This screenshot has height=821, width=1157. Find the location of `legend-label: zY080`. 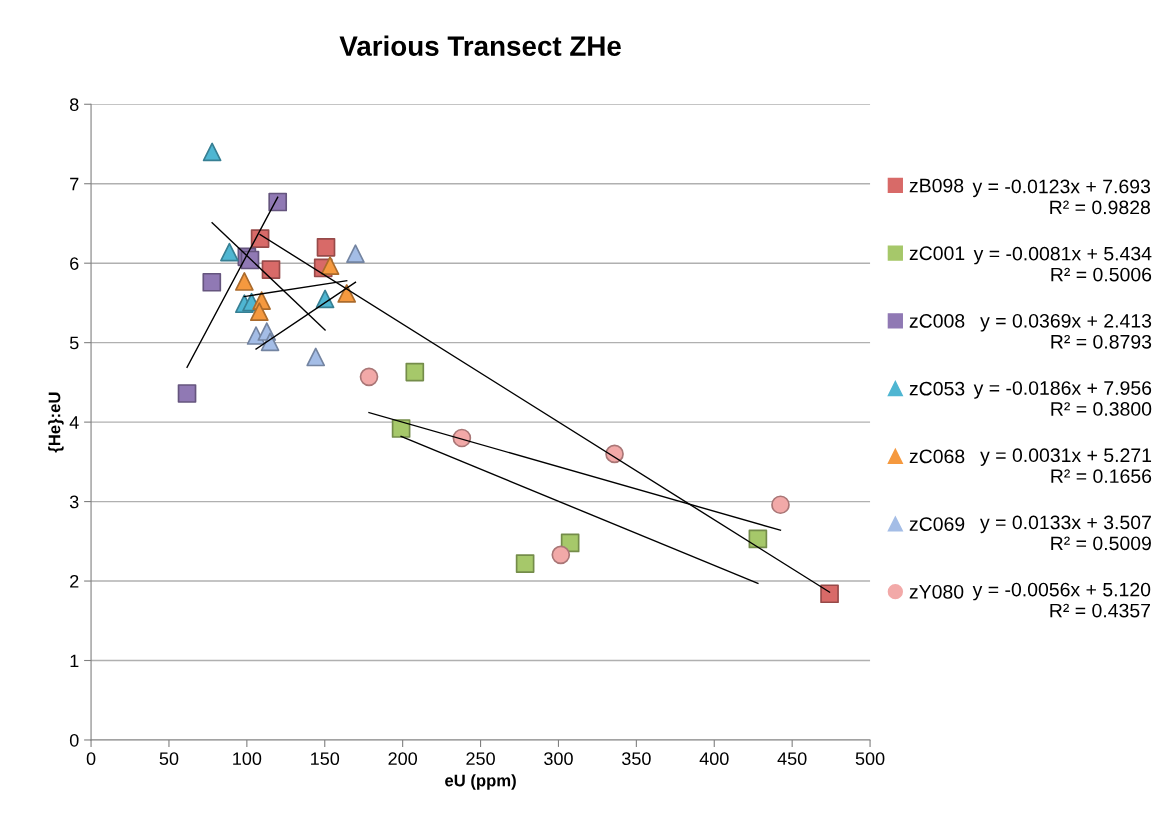

legend-label: zY080 is located at coordinates (936, 591).